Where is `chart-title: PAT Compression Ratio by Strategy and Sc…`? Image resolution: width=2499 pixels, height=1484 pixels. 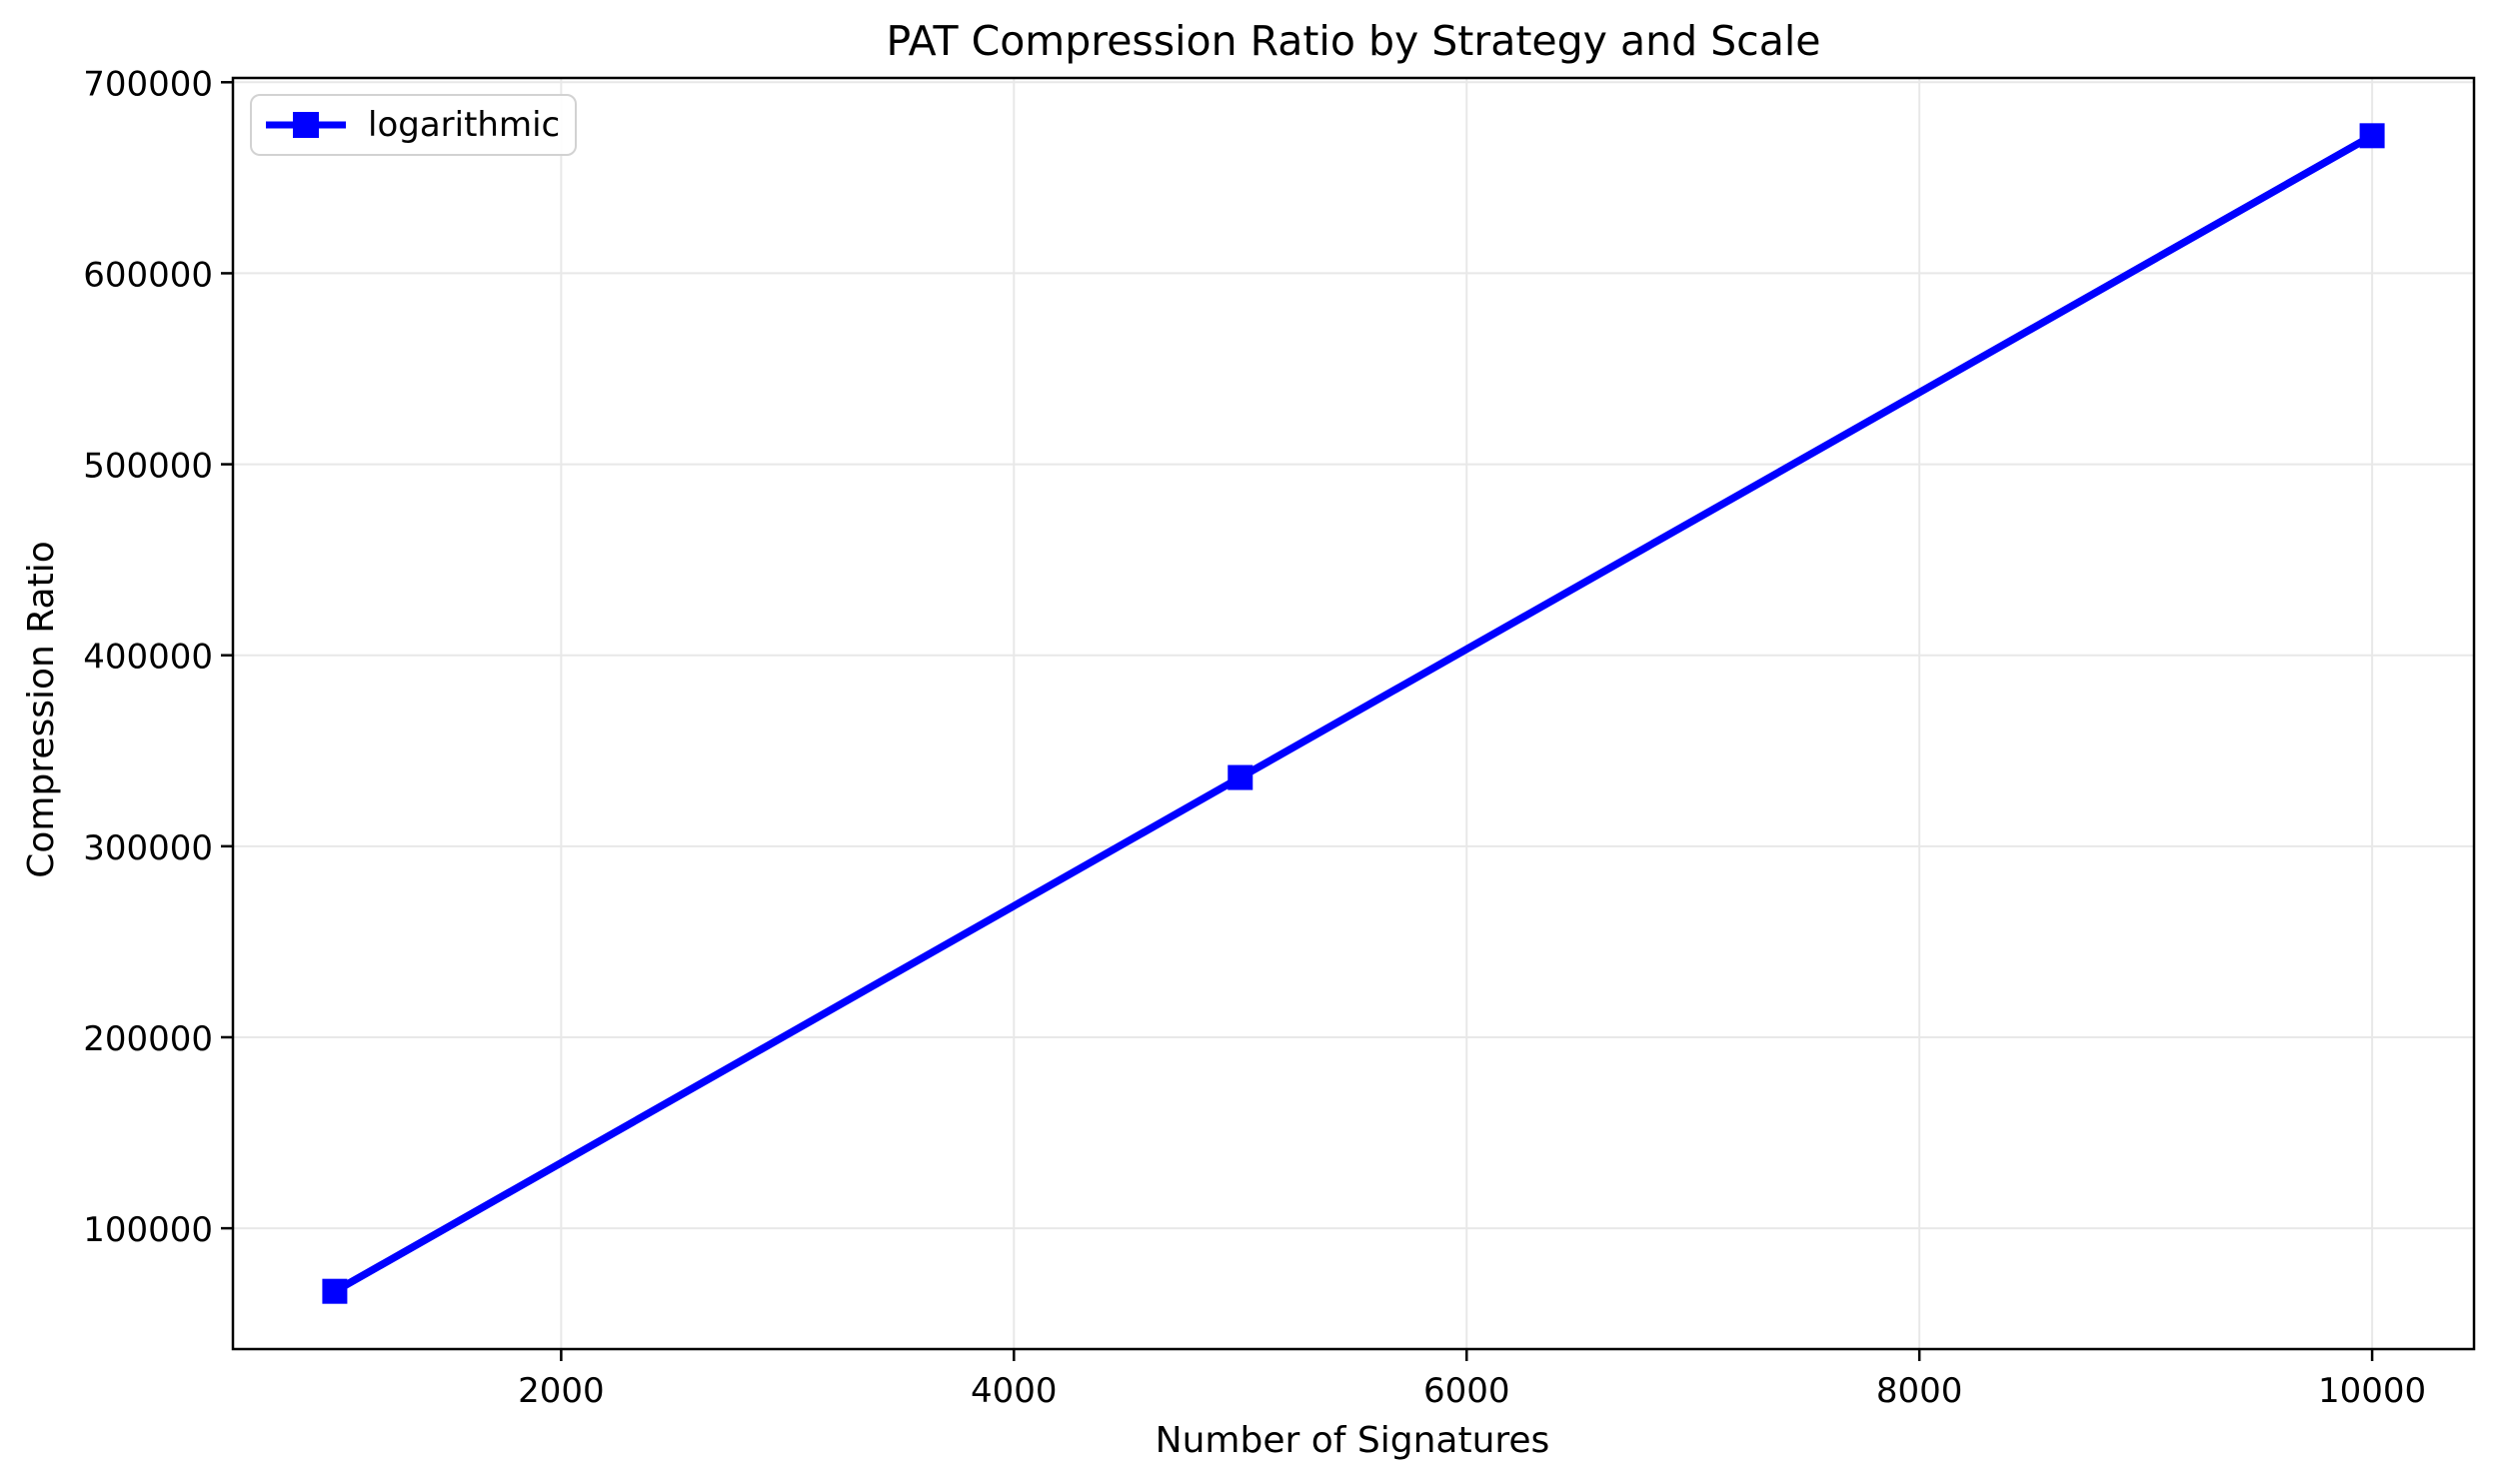
chart-title: PAT Compression Ratio by Strategy and Sc… is located at coordinates (1354, 41).